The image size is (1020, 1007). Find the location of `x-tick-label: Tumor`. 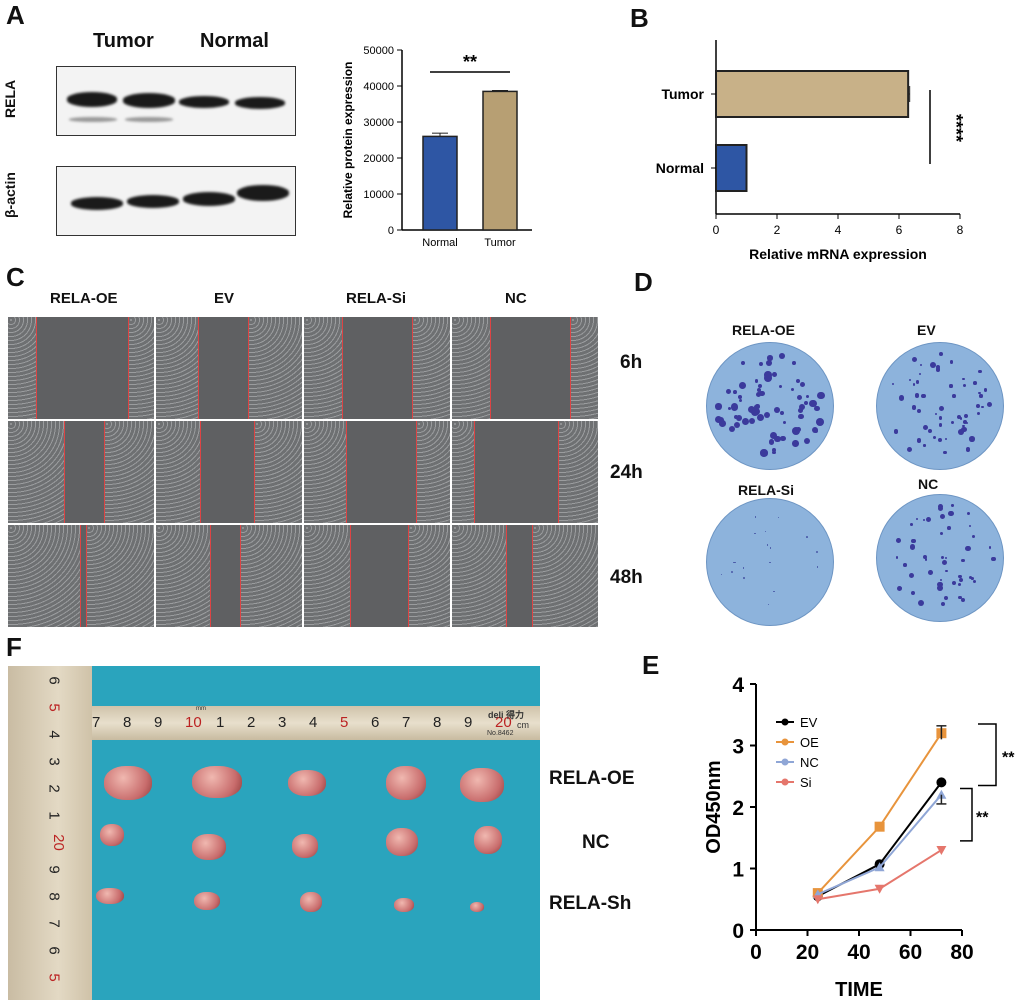

x-tick-label: Tumor is located at coordinates (500, 243).